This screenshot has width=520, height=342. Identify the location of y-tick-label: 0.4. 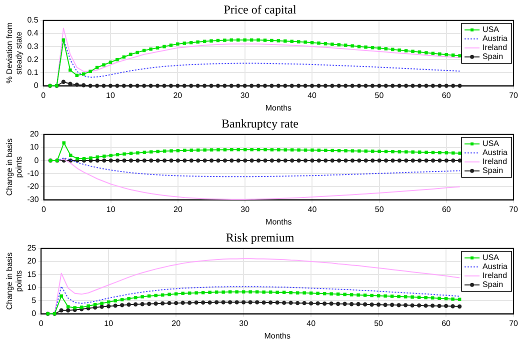
(33, 33).